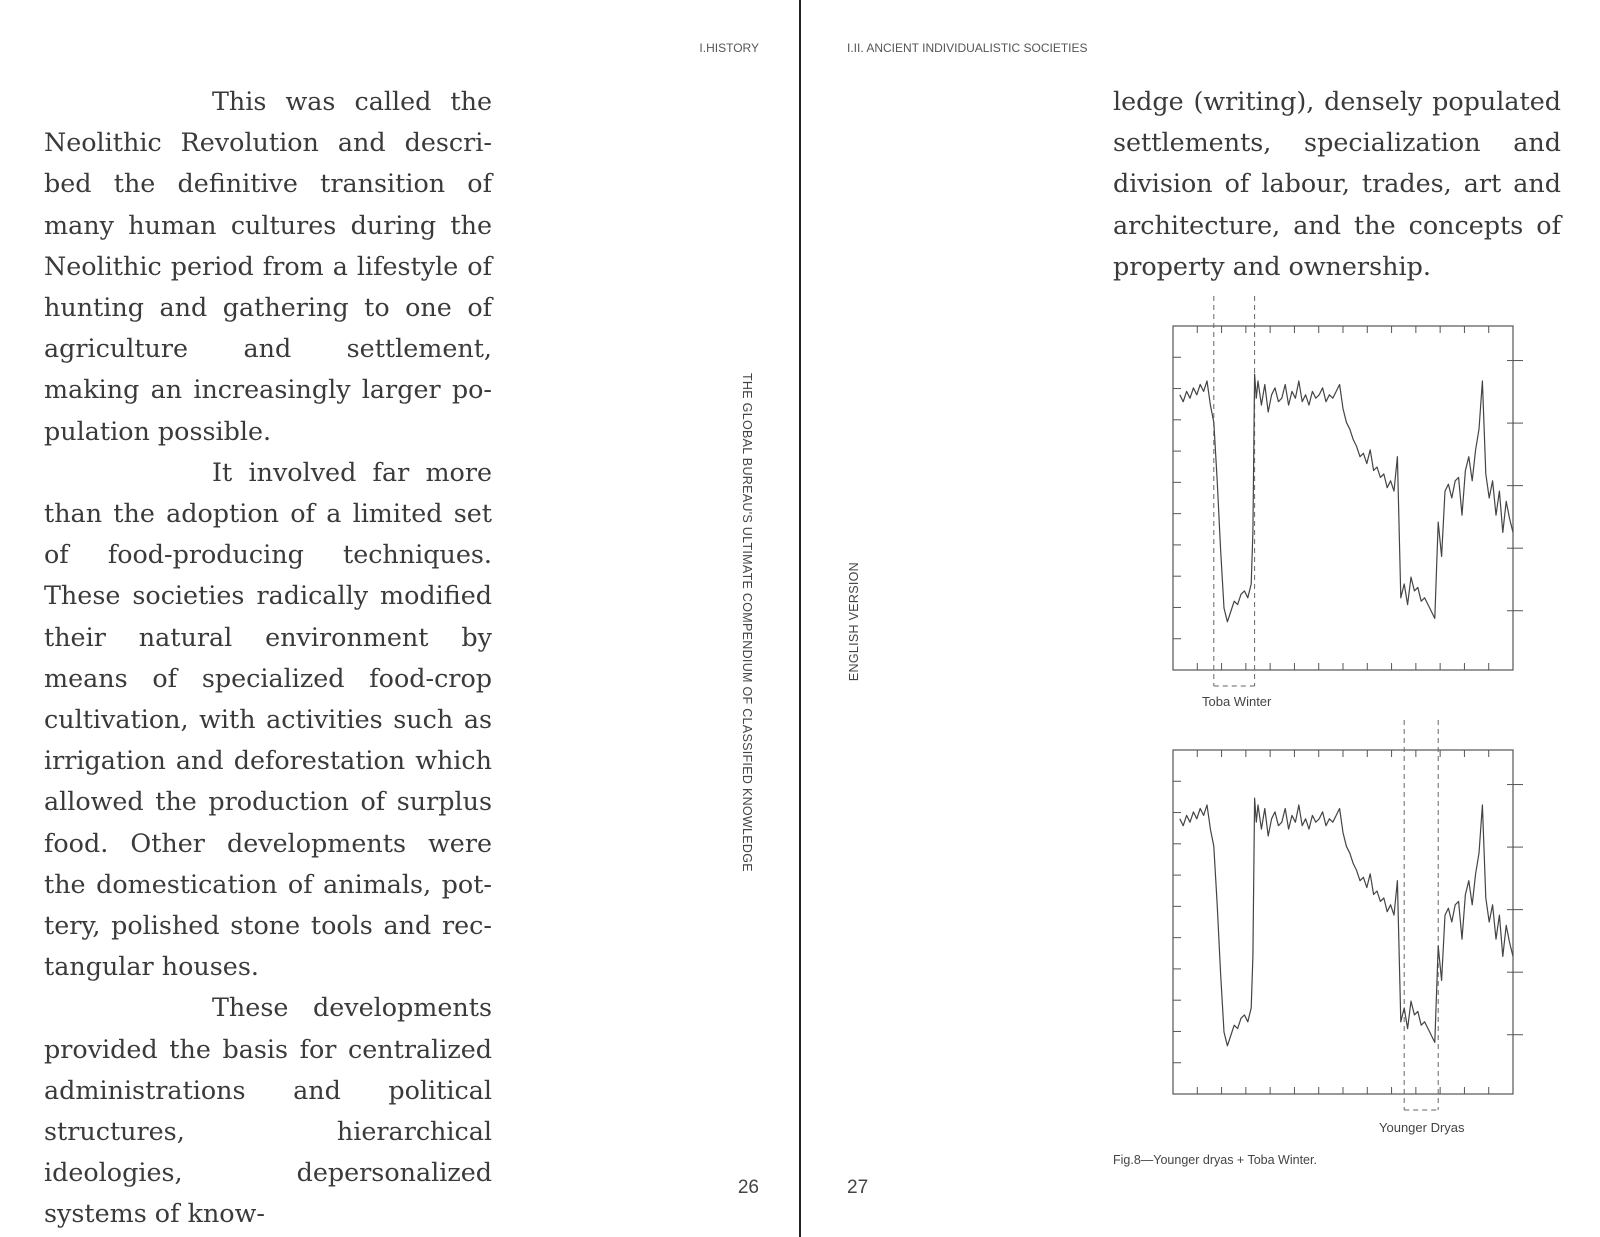  What do you see at coordinates (800, 618) in the screenshot?
I see `page-gutter-divider` at bounding box center [800, 618].